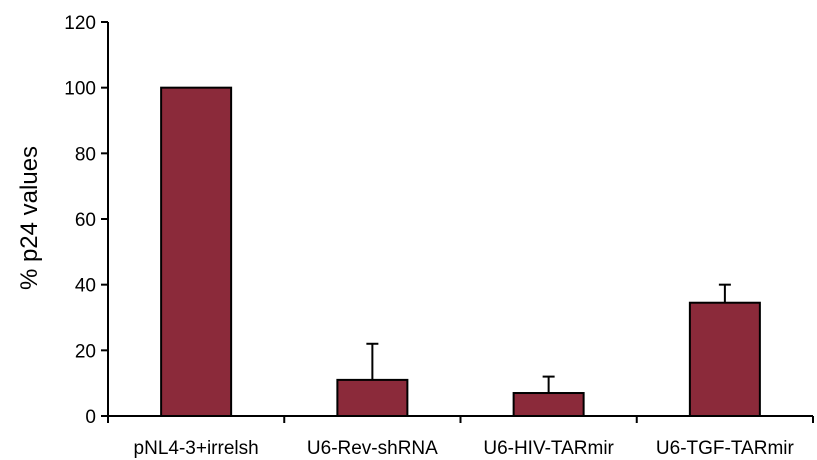  I want to click on x-tick-label-3: U6-TGF-TARmir, so click(725, 448).